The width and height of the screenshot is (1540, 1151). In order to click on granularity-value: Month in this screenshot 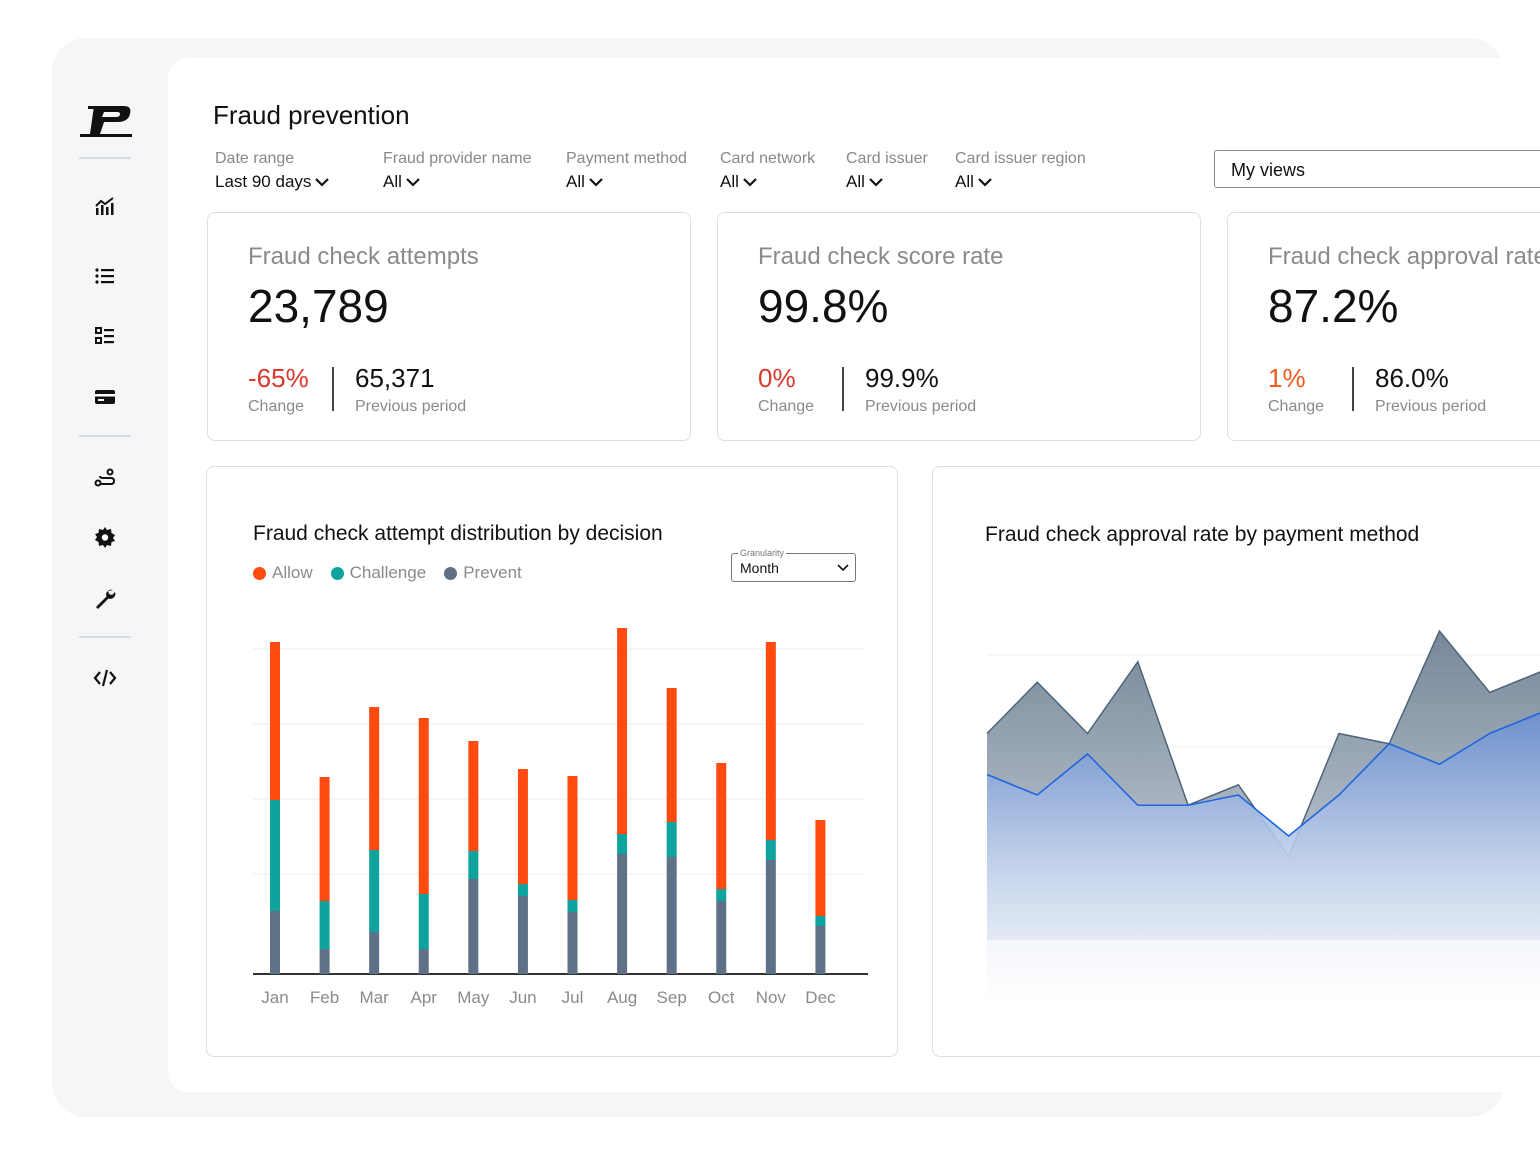, I will do `click(759, 568)`.